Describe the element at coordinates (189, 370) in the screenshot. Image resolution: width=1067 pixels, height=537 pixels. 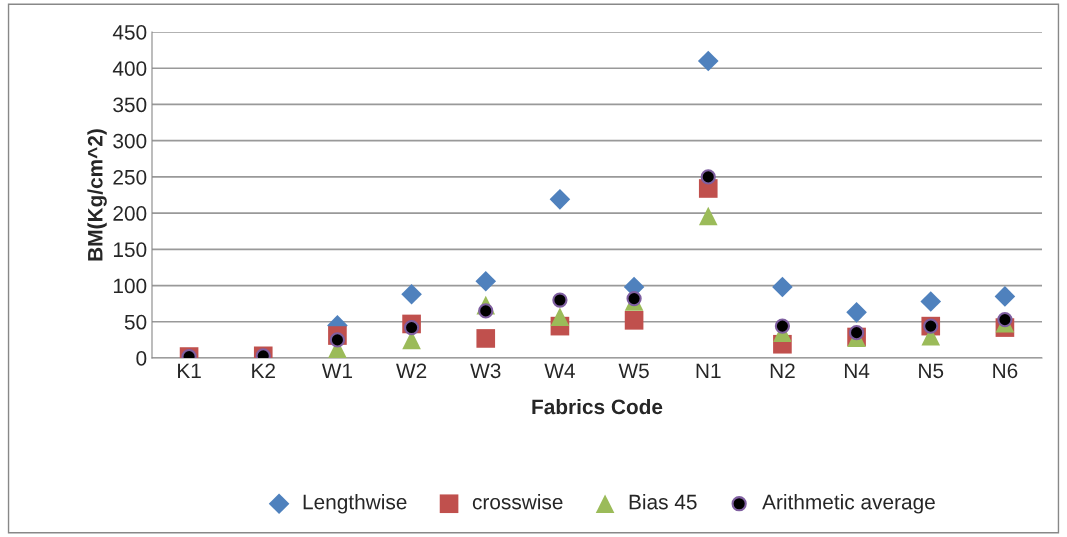
I see `x-tick-label: K1` at that location.